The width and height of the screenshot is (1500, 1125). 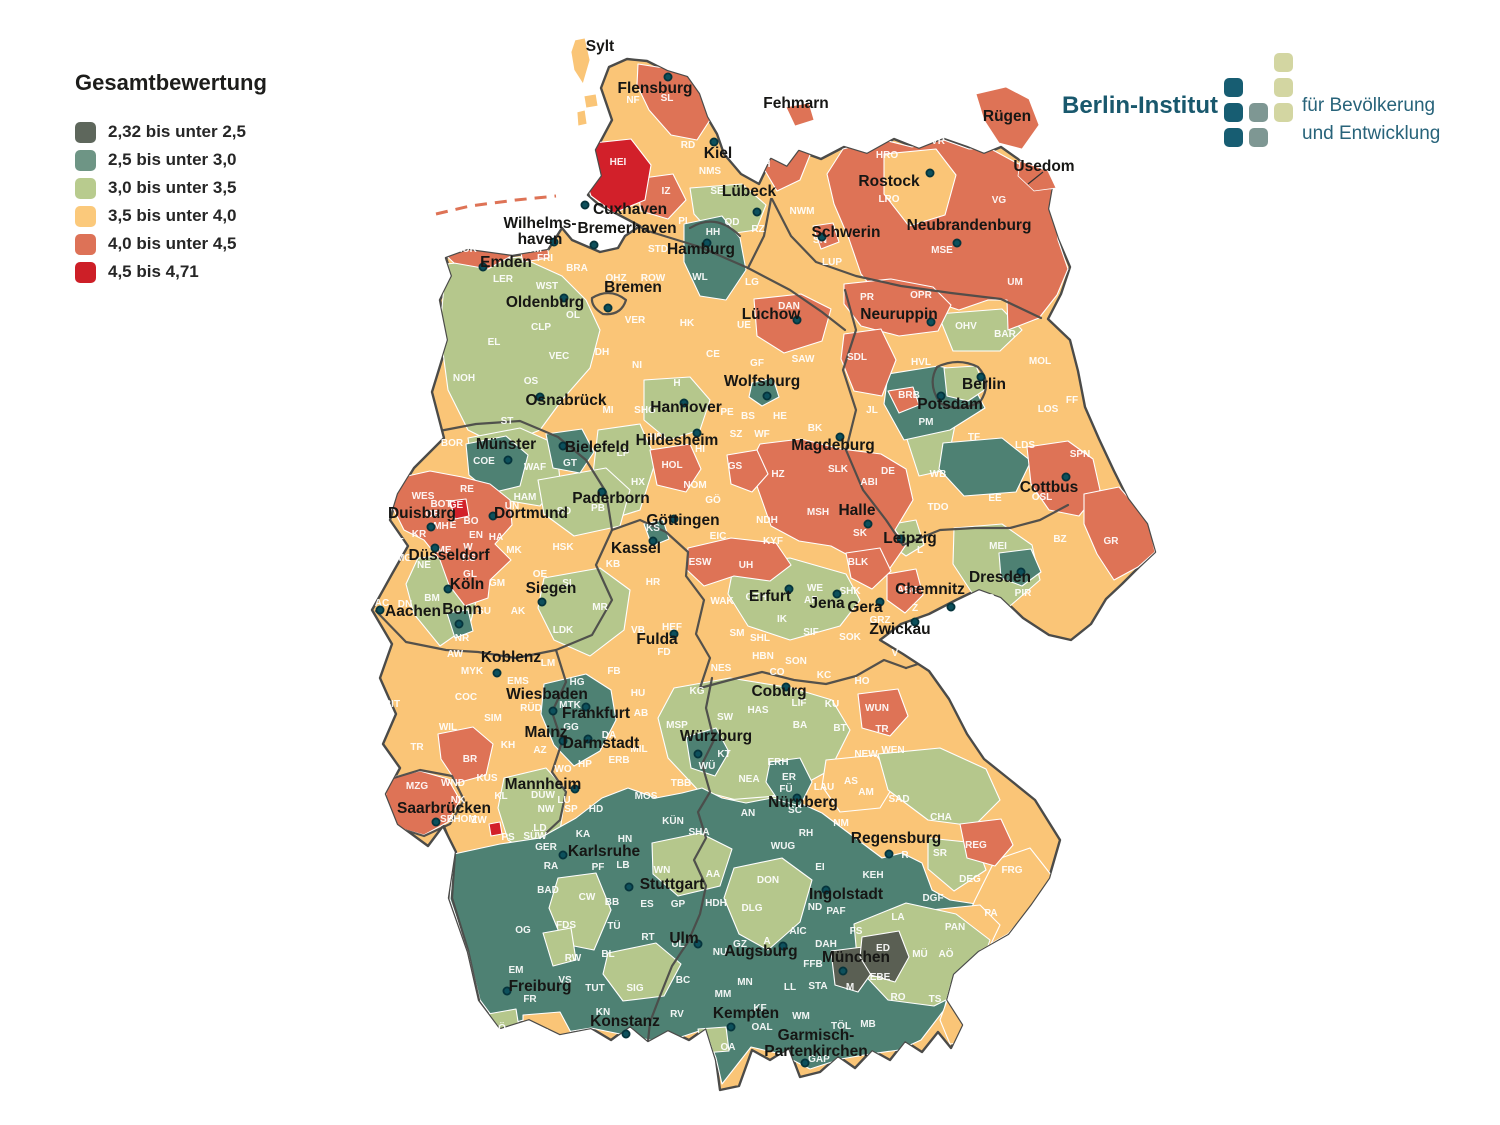 I want to click on island-amrum, so click(x=582, y=118).